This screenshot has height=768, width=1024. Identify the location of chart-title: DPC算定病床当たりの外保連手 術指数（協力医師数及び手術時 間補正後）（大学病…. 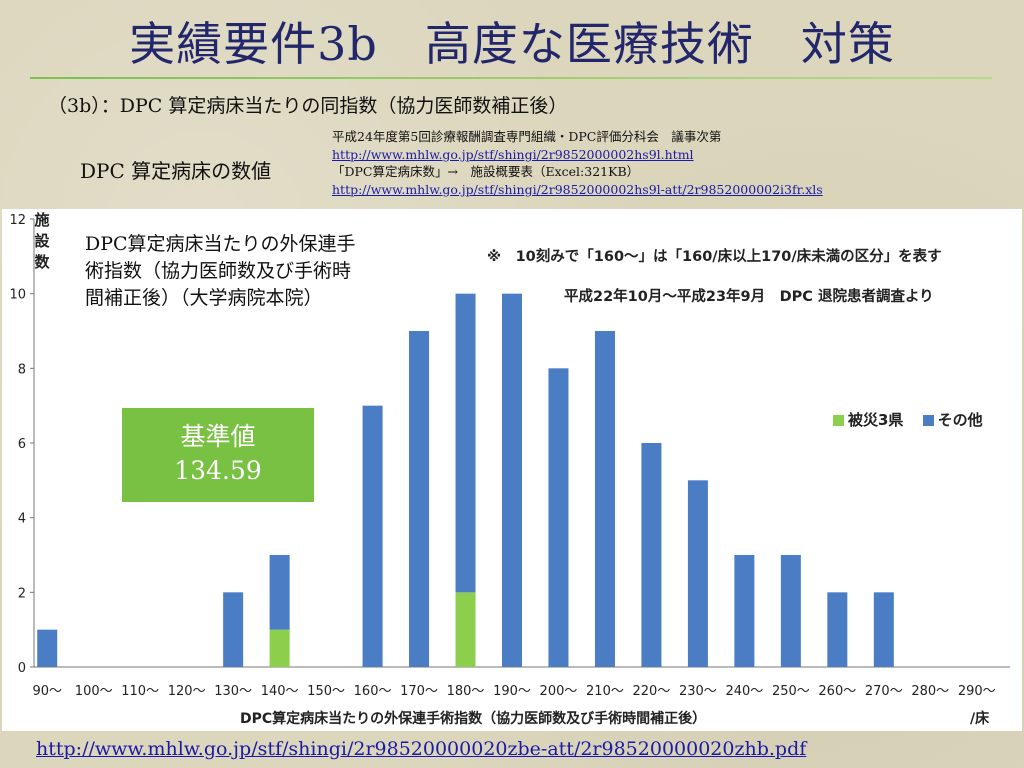
(260, 271).